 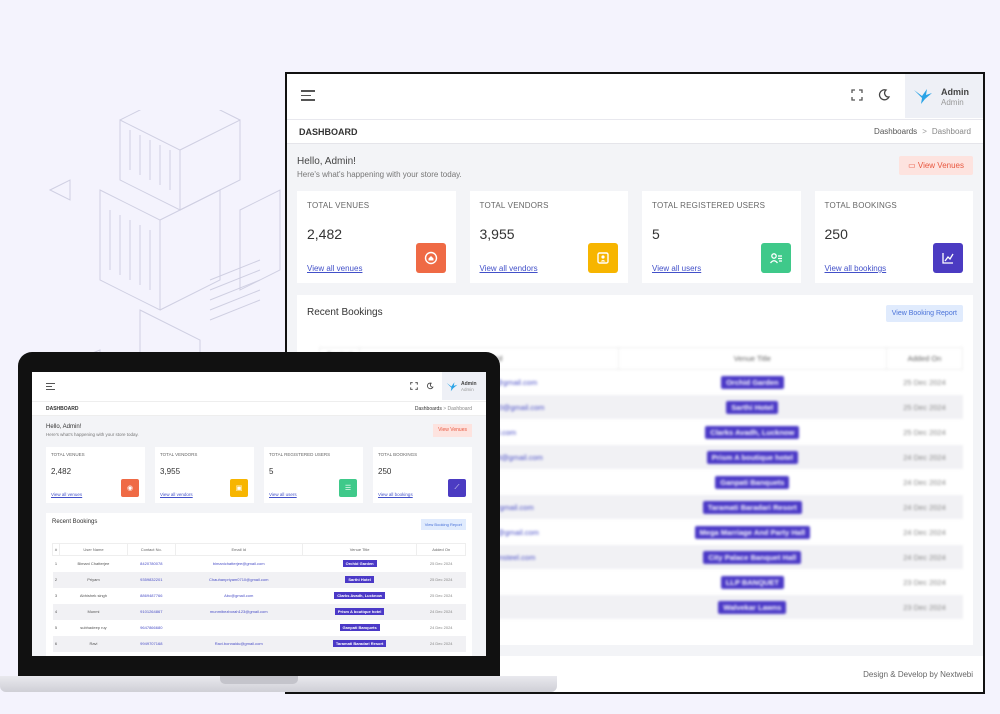 What do you see at coordinates (936, 165) in the screenshot?
I see `view-venues-button: ▭ View Venues` at bounding box center [936, 165].